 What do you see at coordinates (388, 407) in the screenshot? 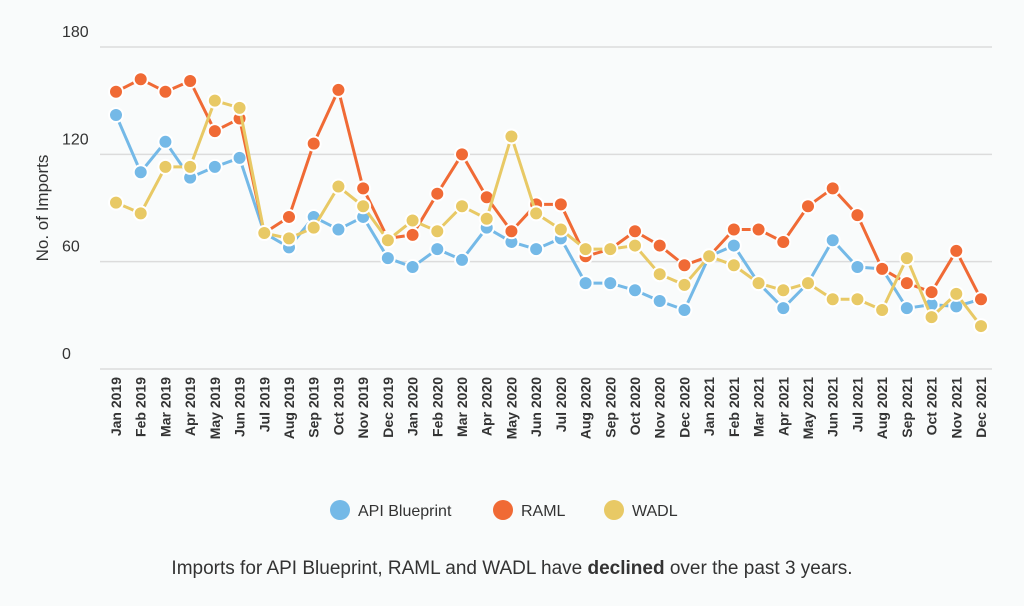
I see `x-tick-label: Dec 2019` at bounding box center [388, 407].